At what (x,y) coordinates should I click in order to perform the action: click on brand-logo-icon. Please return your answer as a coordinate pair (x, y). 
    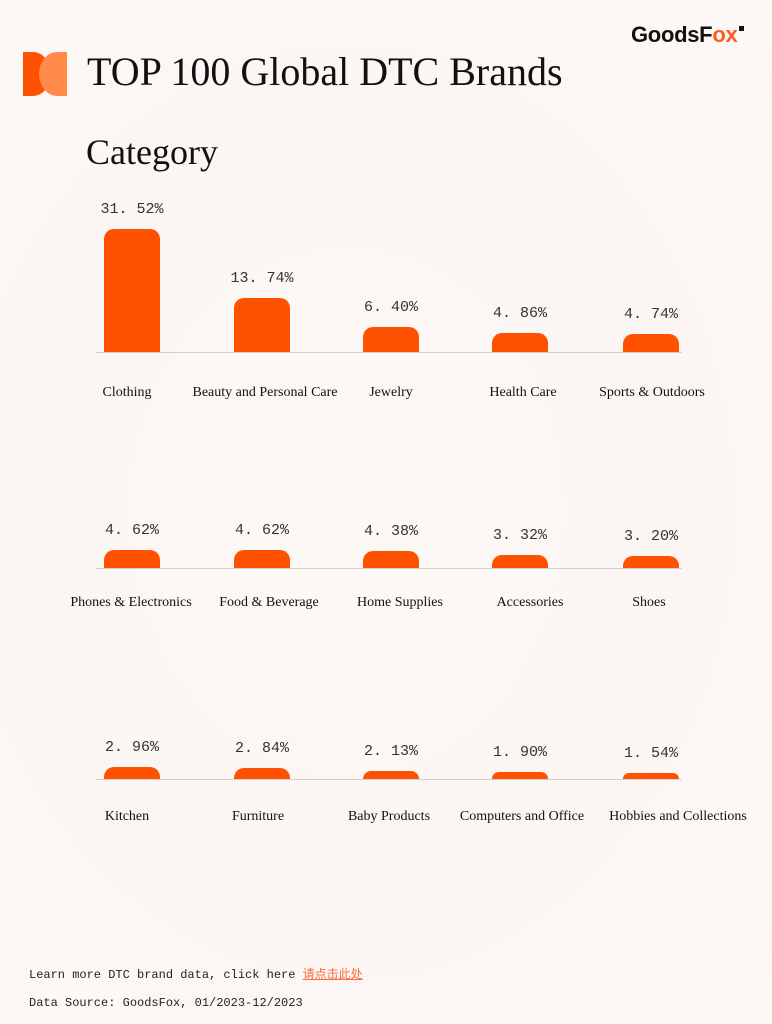
    Looking at the image, I should click on (45, 74).